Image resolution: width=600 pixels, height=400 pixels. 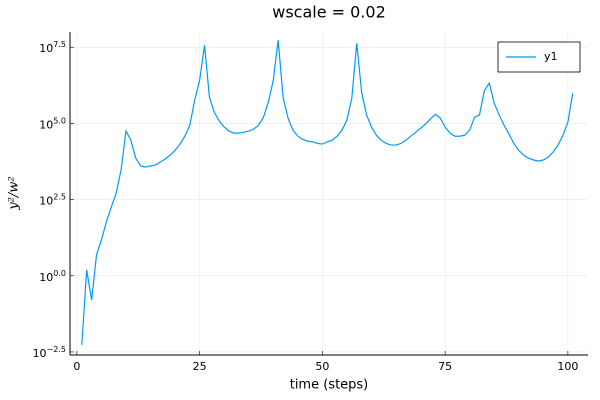 What do you see at coordinates (52, 200) in the screenshot?
I see `y-tick-label: 102.5` at bounding box center [52, 200].